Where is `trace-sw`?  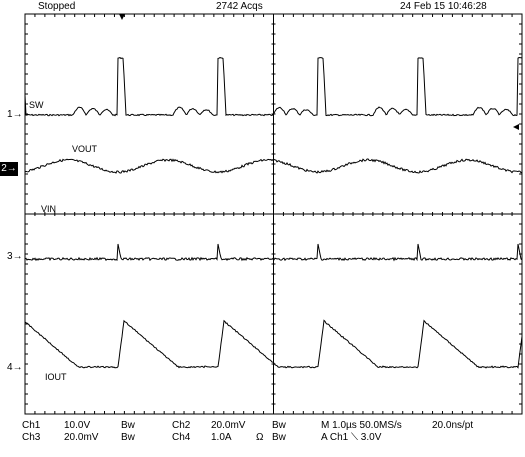 trace-sw is located at coordinates (273, 86).